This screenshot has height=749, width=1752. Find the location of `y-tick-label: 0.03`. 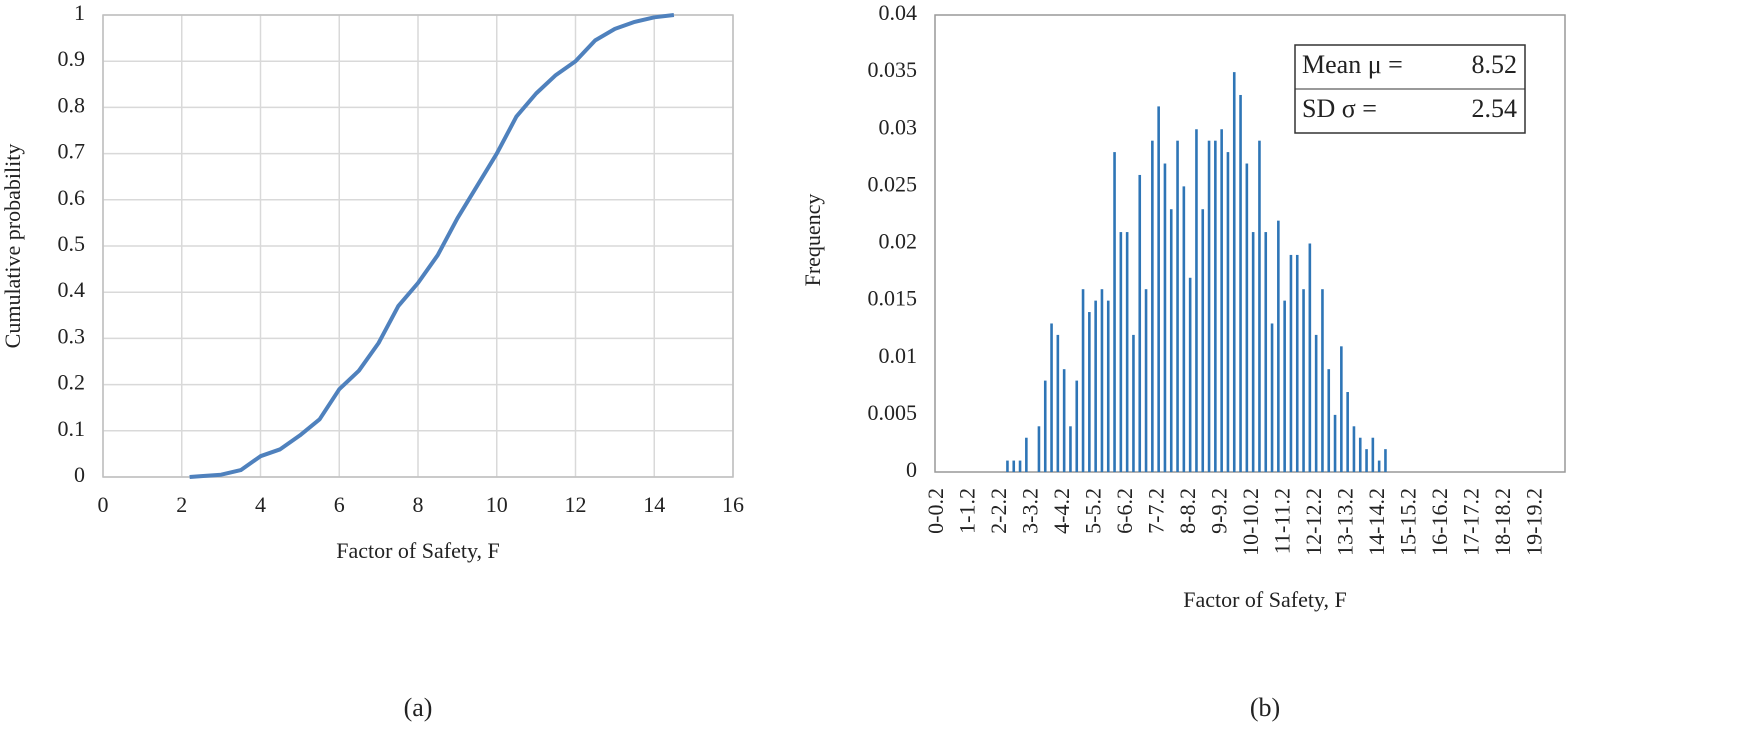

y-tick-label: 0.03 is located at coordinates (898, 126).